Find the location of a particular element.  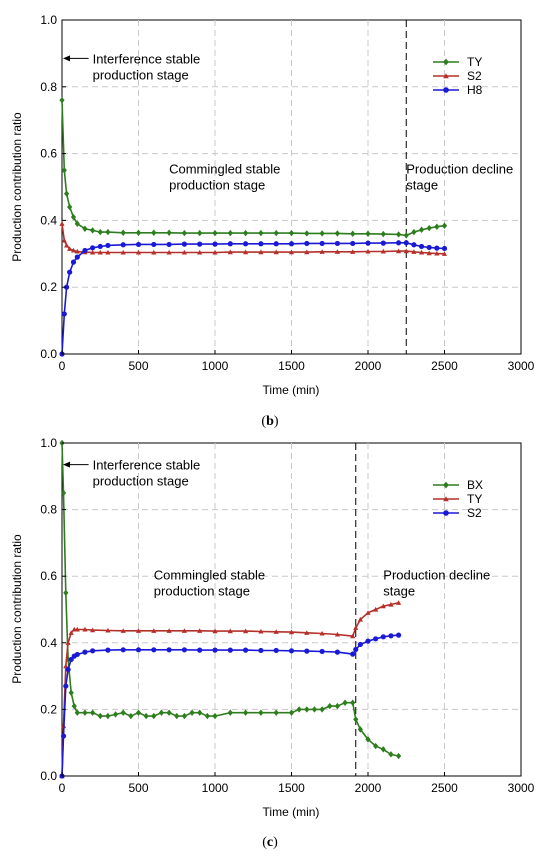

x-tick-label: 1500 is located at coordinates (291, 366).